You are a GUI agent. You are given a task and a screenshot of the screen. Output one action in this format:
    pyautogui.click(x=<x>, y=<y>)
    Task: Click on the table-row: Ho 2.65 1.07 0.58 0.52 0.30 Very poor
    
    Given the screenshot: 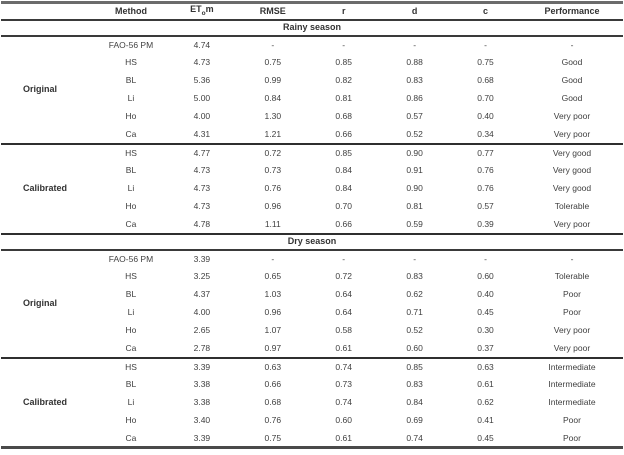 What is the action you would take?
    pyautogui.click(x=312, y=331)
    